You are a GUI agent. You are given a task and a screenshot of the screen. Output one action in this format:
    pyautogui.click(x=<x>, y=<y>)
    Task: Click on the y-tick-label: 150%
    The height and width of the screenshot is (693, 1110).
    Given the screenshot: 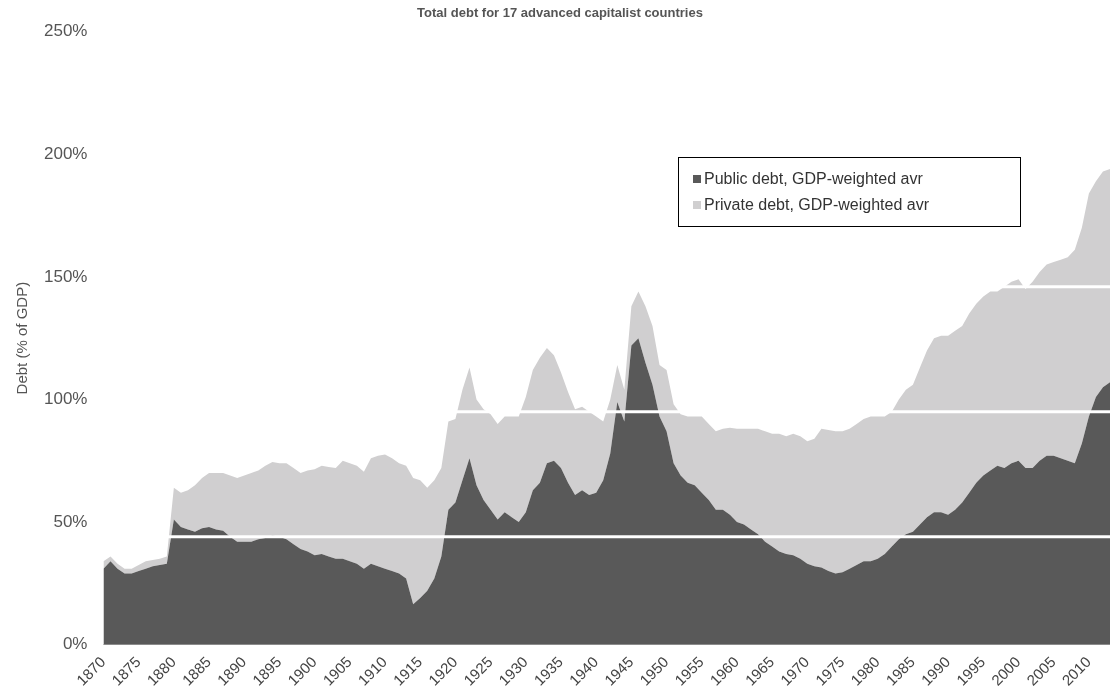 What is the action you would take?
    pyautogui.click(x=66, y=276)
    